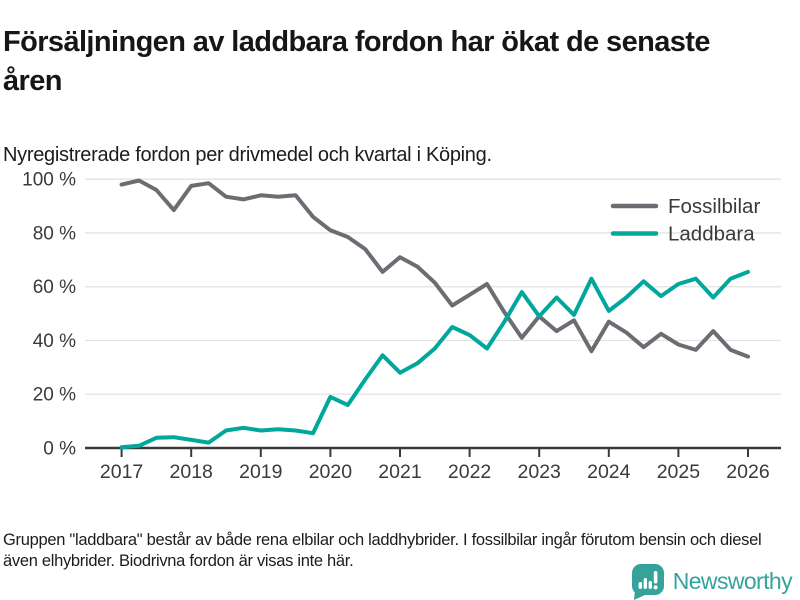 Image resolution: width=800 pixels, height=600 pixels. What do you see at coordinates (54, 233) in the screenshot?
I see `y-tick-label: 80 %` at bounding box center [54, 233].